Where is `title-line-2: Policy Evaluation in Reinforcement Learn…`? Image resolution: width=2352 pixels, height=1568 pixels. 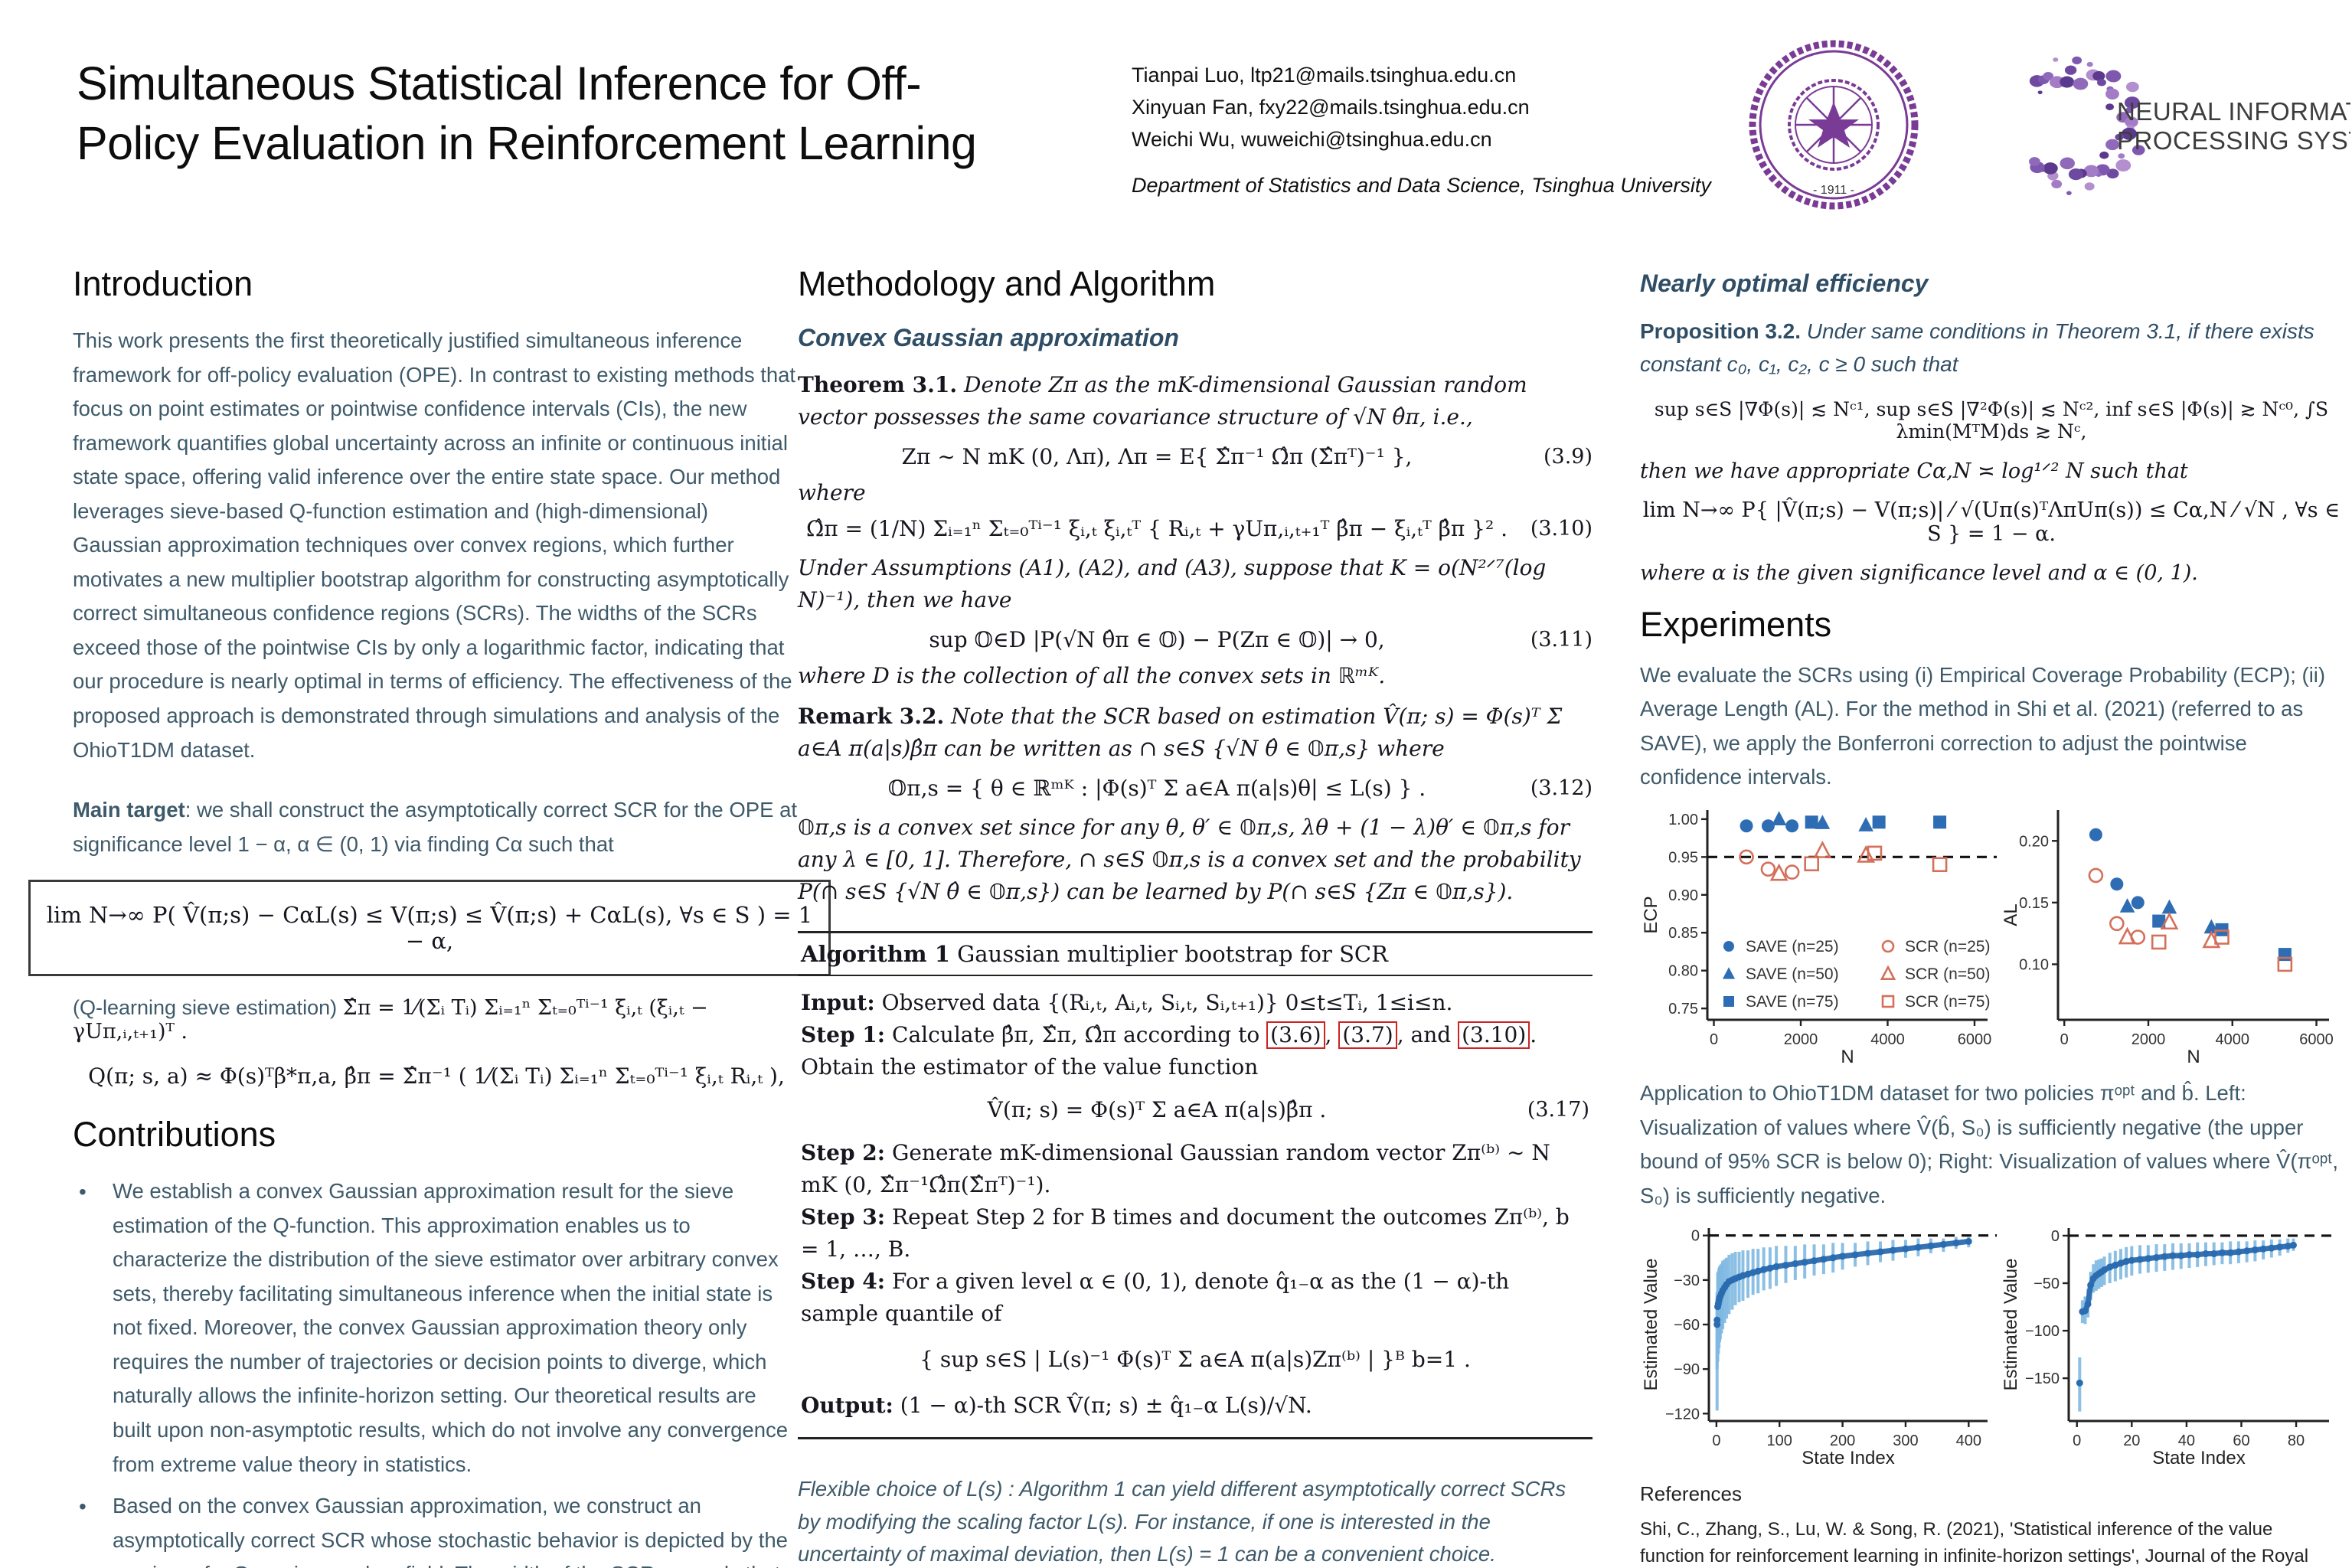 title-line-2: Policy Evaluation in Reinforcement Learn… is located at coordinates (527, 143).